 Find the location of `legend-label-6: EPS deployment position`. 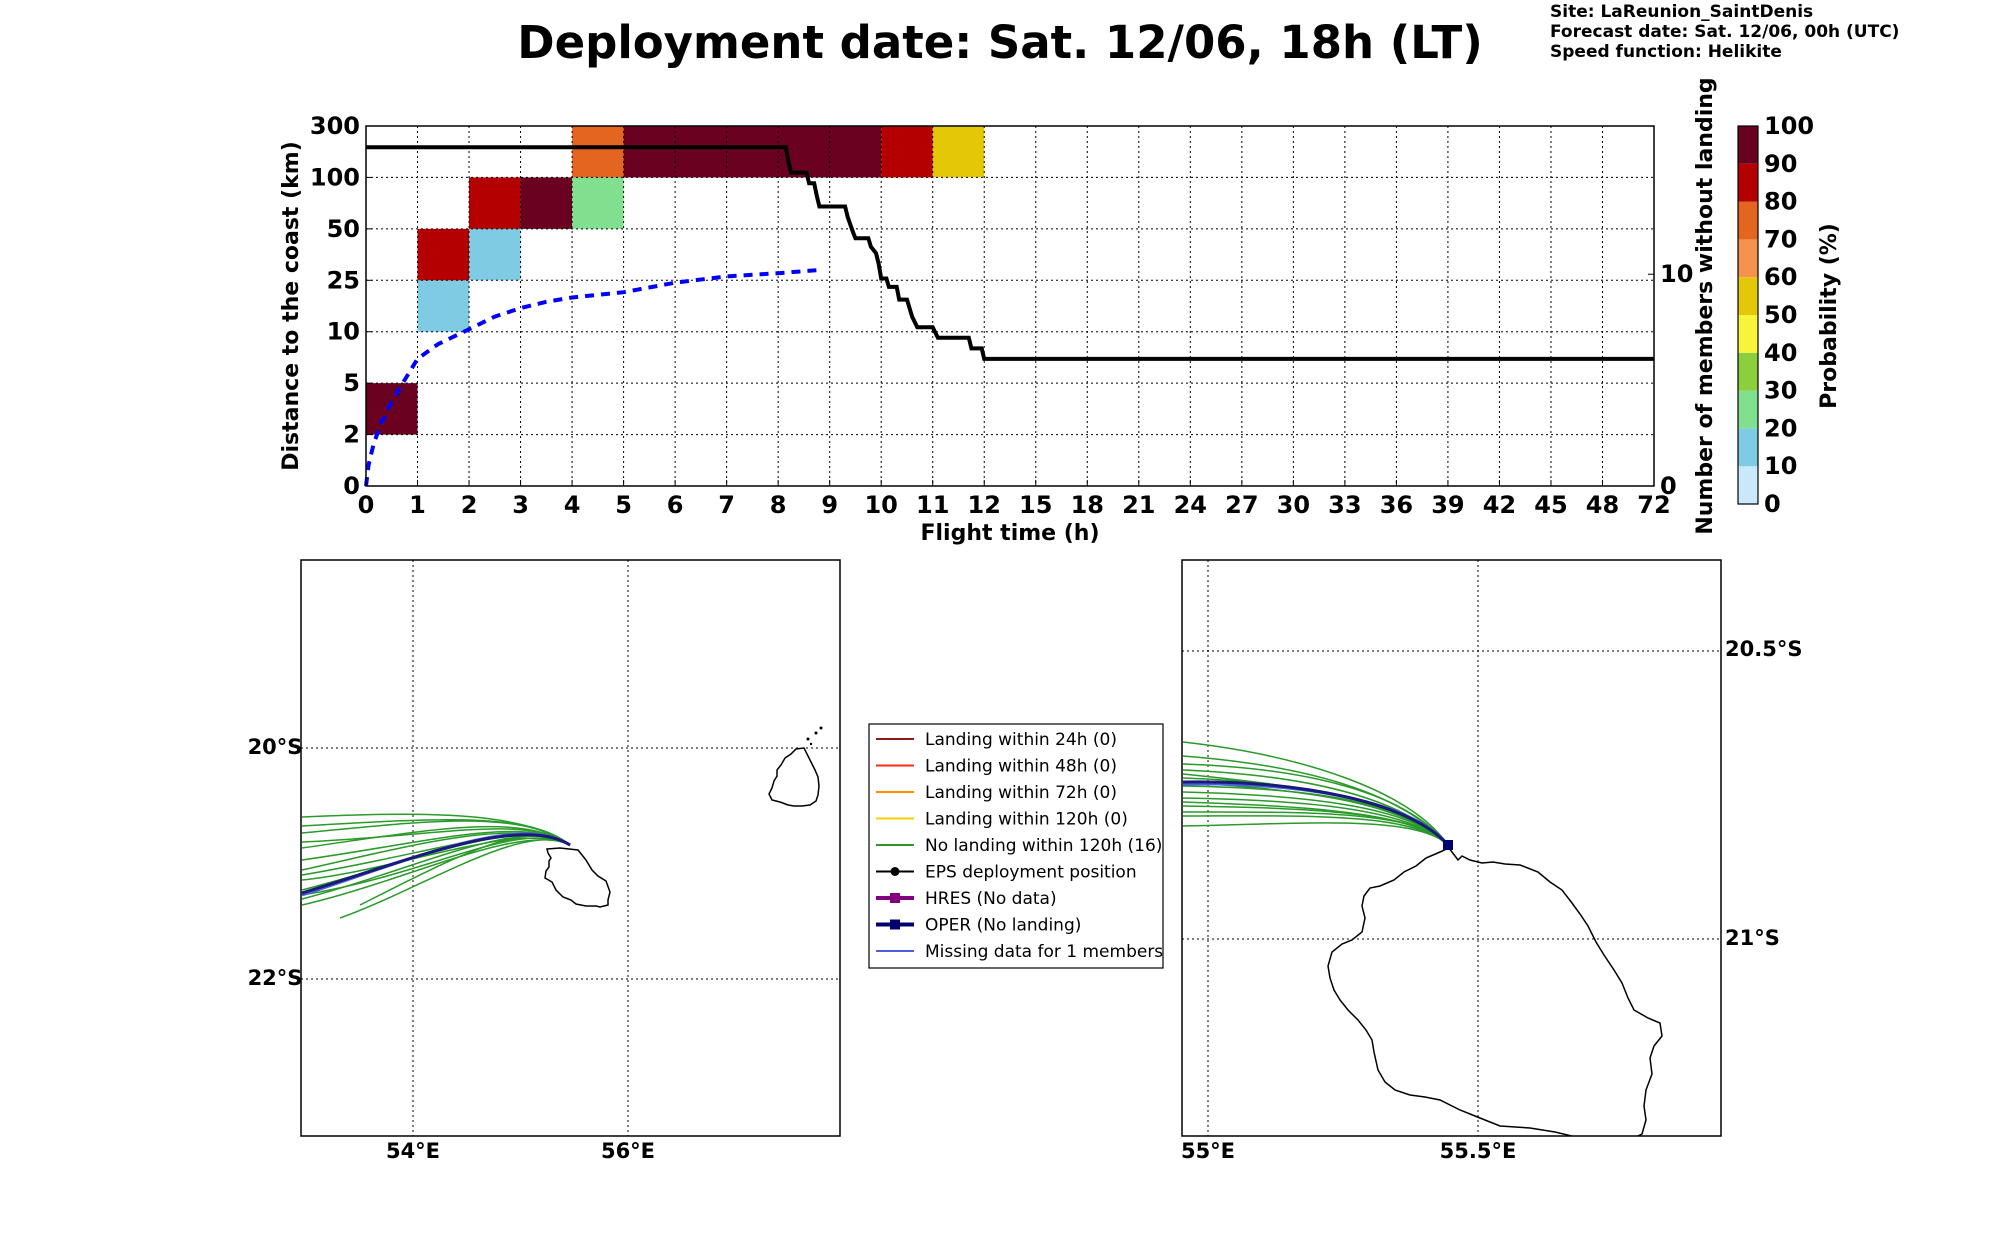

legend-label-6: EPS deployment position is located at coordinates (1031, 873).